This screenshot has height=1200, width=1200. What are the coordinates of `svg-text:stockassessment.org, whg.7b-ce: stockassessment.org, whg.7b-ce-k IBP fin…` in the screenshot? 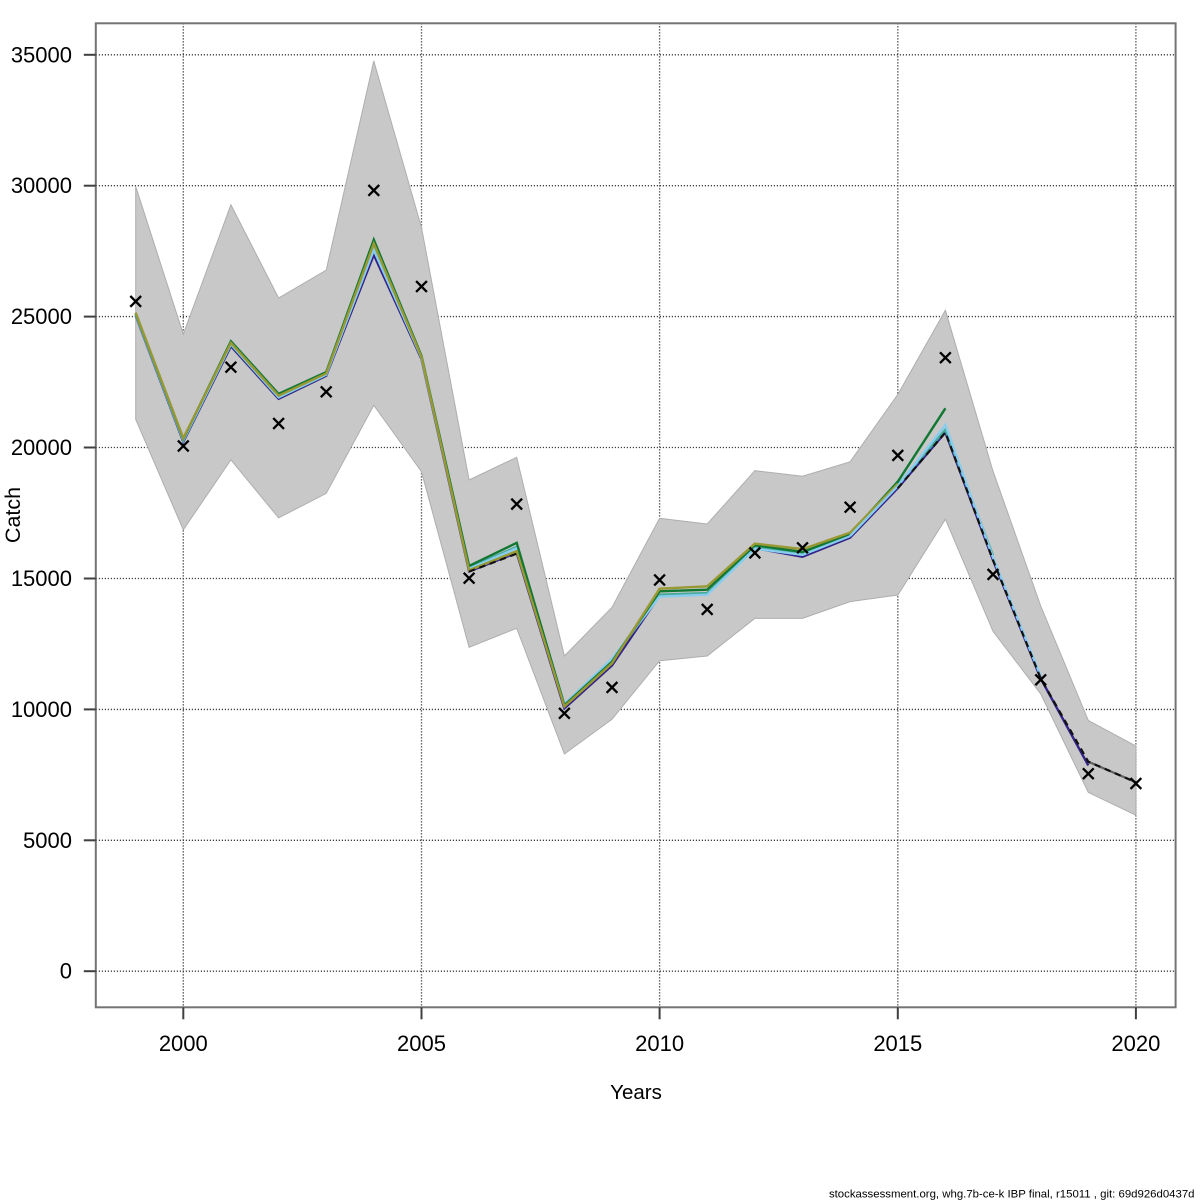 It's located at (1012, 1194).